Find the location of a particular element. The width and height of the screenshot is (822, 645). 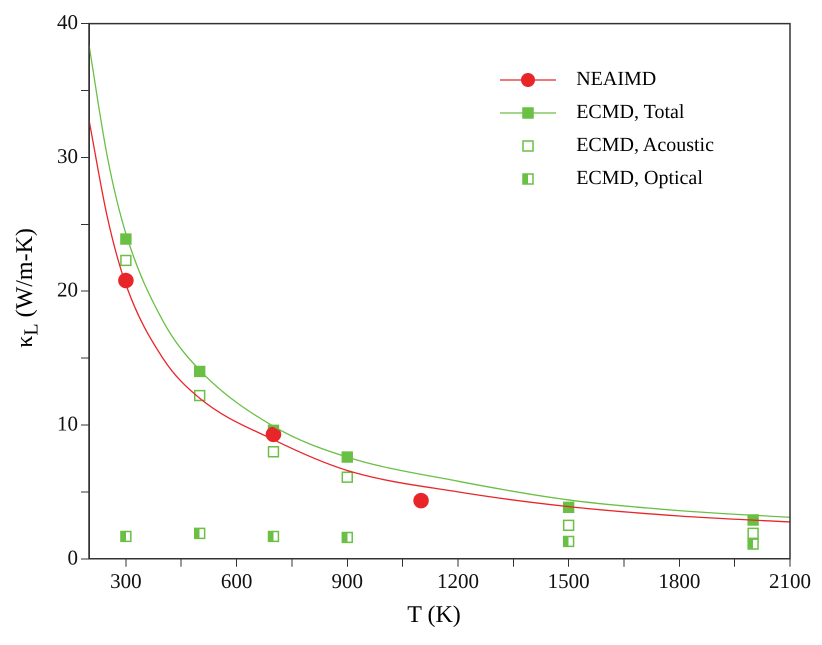

x-tick-label: 2100 is located at coordinates (790, 580).